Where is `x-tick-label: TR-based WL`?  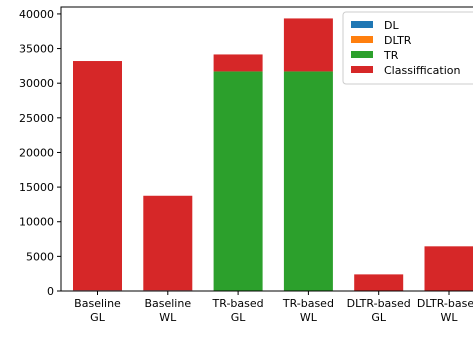 x-tick-label: TR-based WL is located at coordinates (308, 310).